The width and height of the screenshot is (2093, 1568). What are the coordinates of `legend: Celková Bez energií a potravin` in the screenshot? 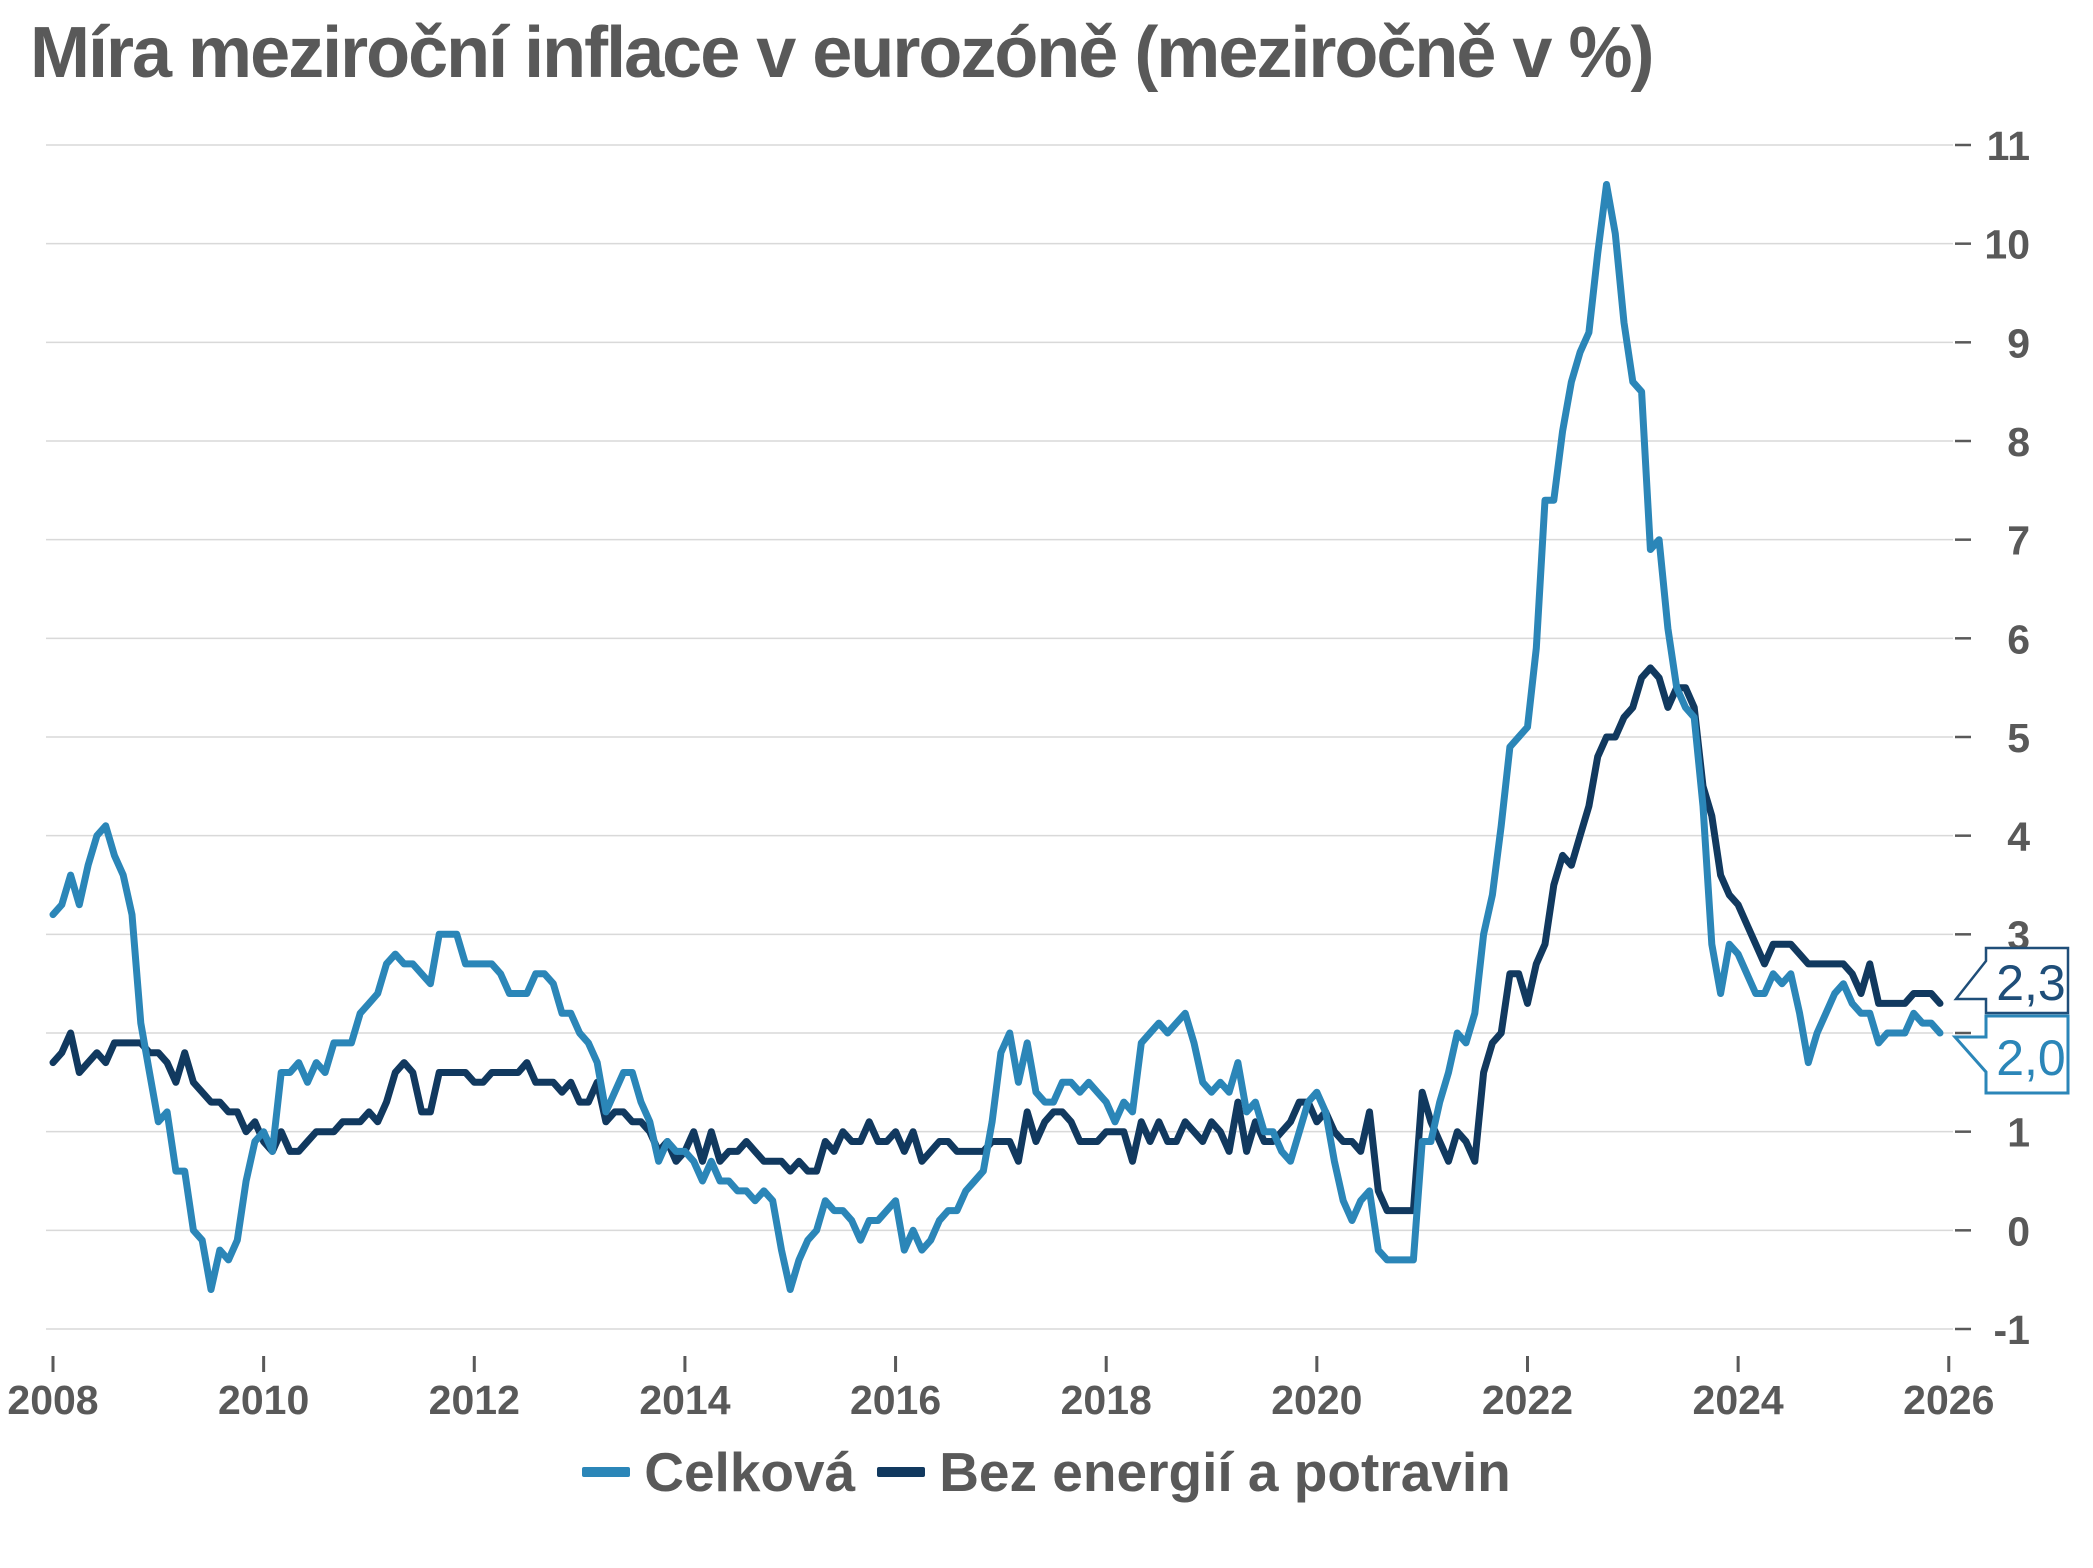 It's located at (1046, 1472).